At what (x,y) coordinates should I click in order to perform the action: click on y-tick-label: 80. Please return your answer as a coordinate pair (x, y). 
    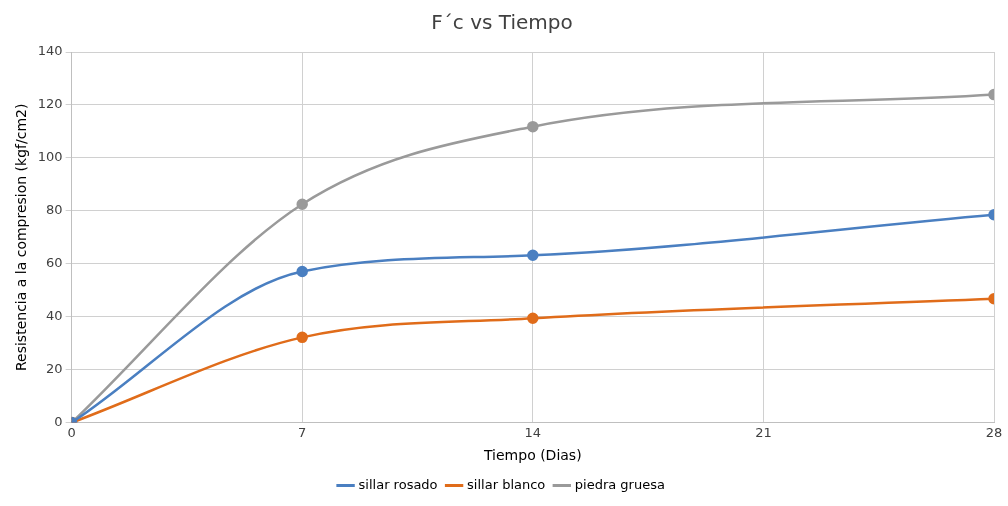
    Looking at the image, I should click on (54, 210).